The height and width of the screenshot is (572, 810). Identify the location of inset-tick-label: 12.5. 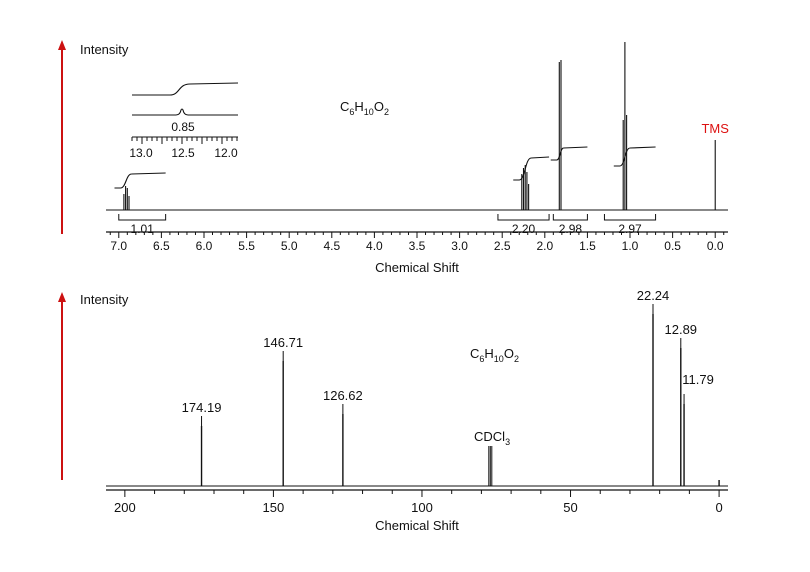
(183, 153).